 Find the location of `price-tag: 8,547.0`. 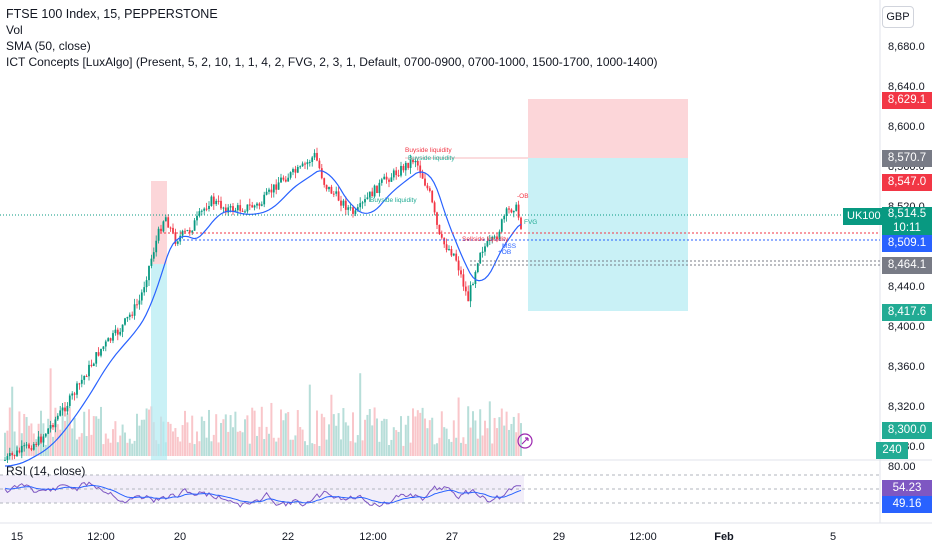

price-tag: 8,547.0 is located at coordinates (907, 182).